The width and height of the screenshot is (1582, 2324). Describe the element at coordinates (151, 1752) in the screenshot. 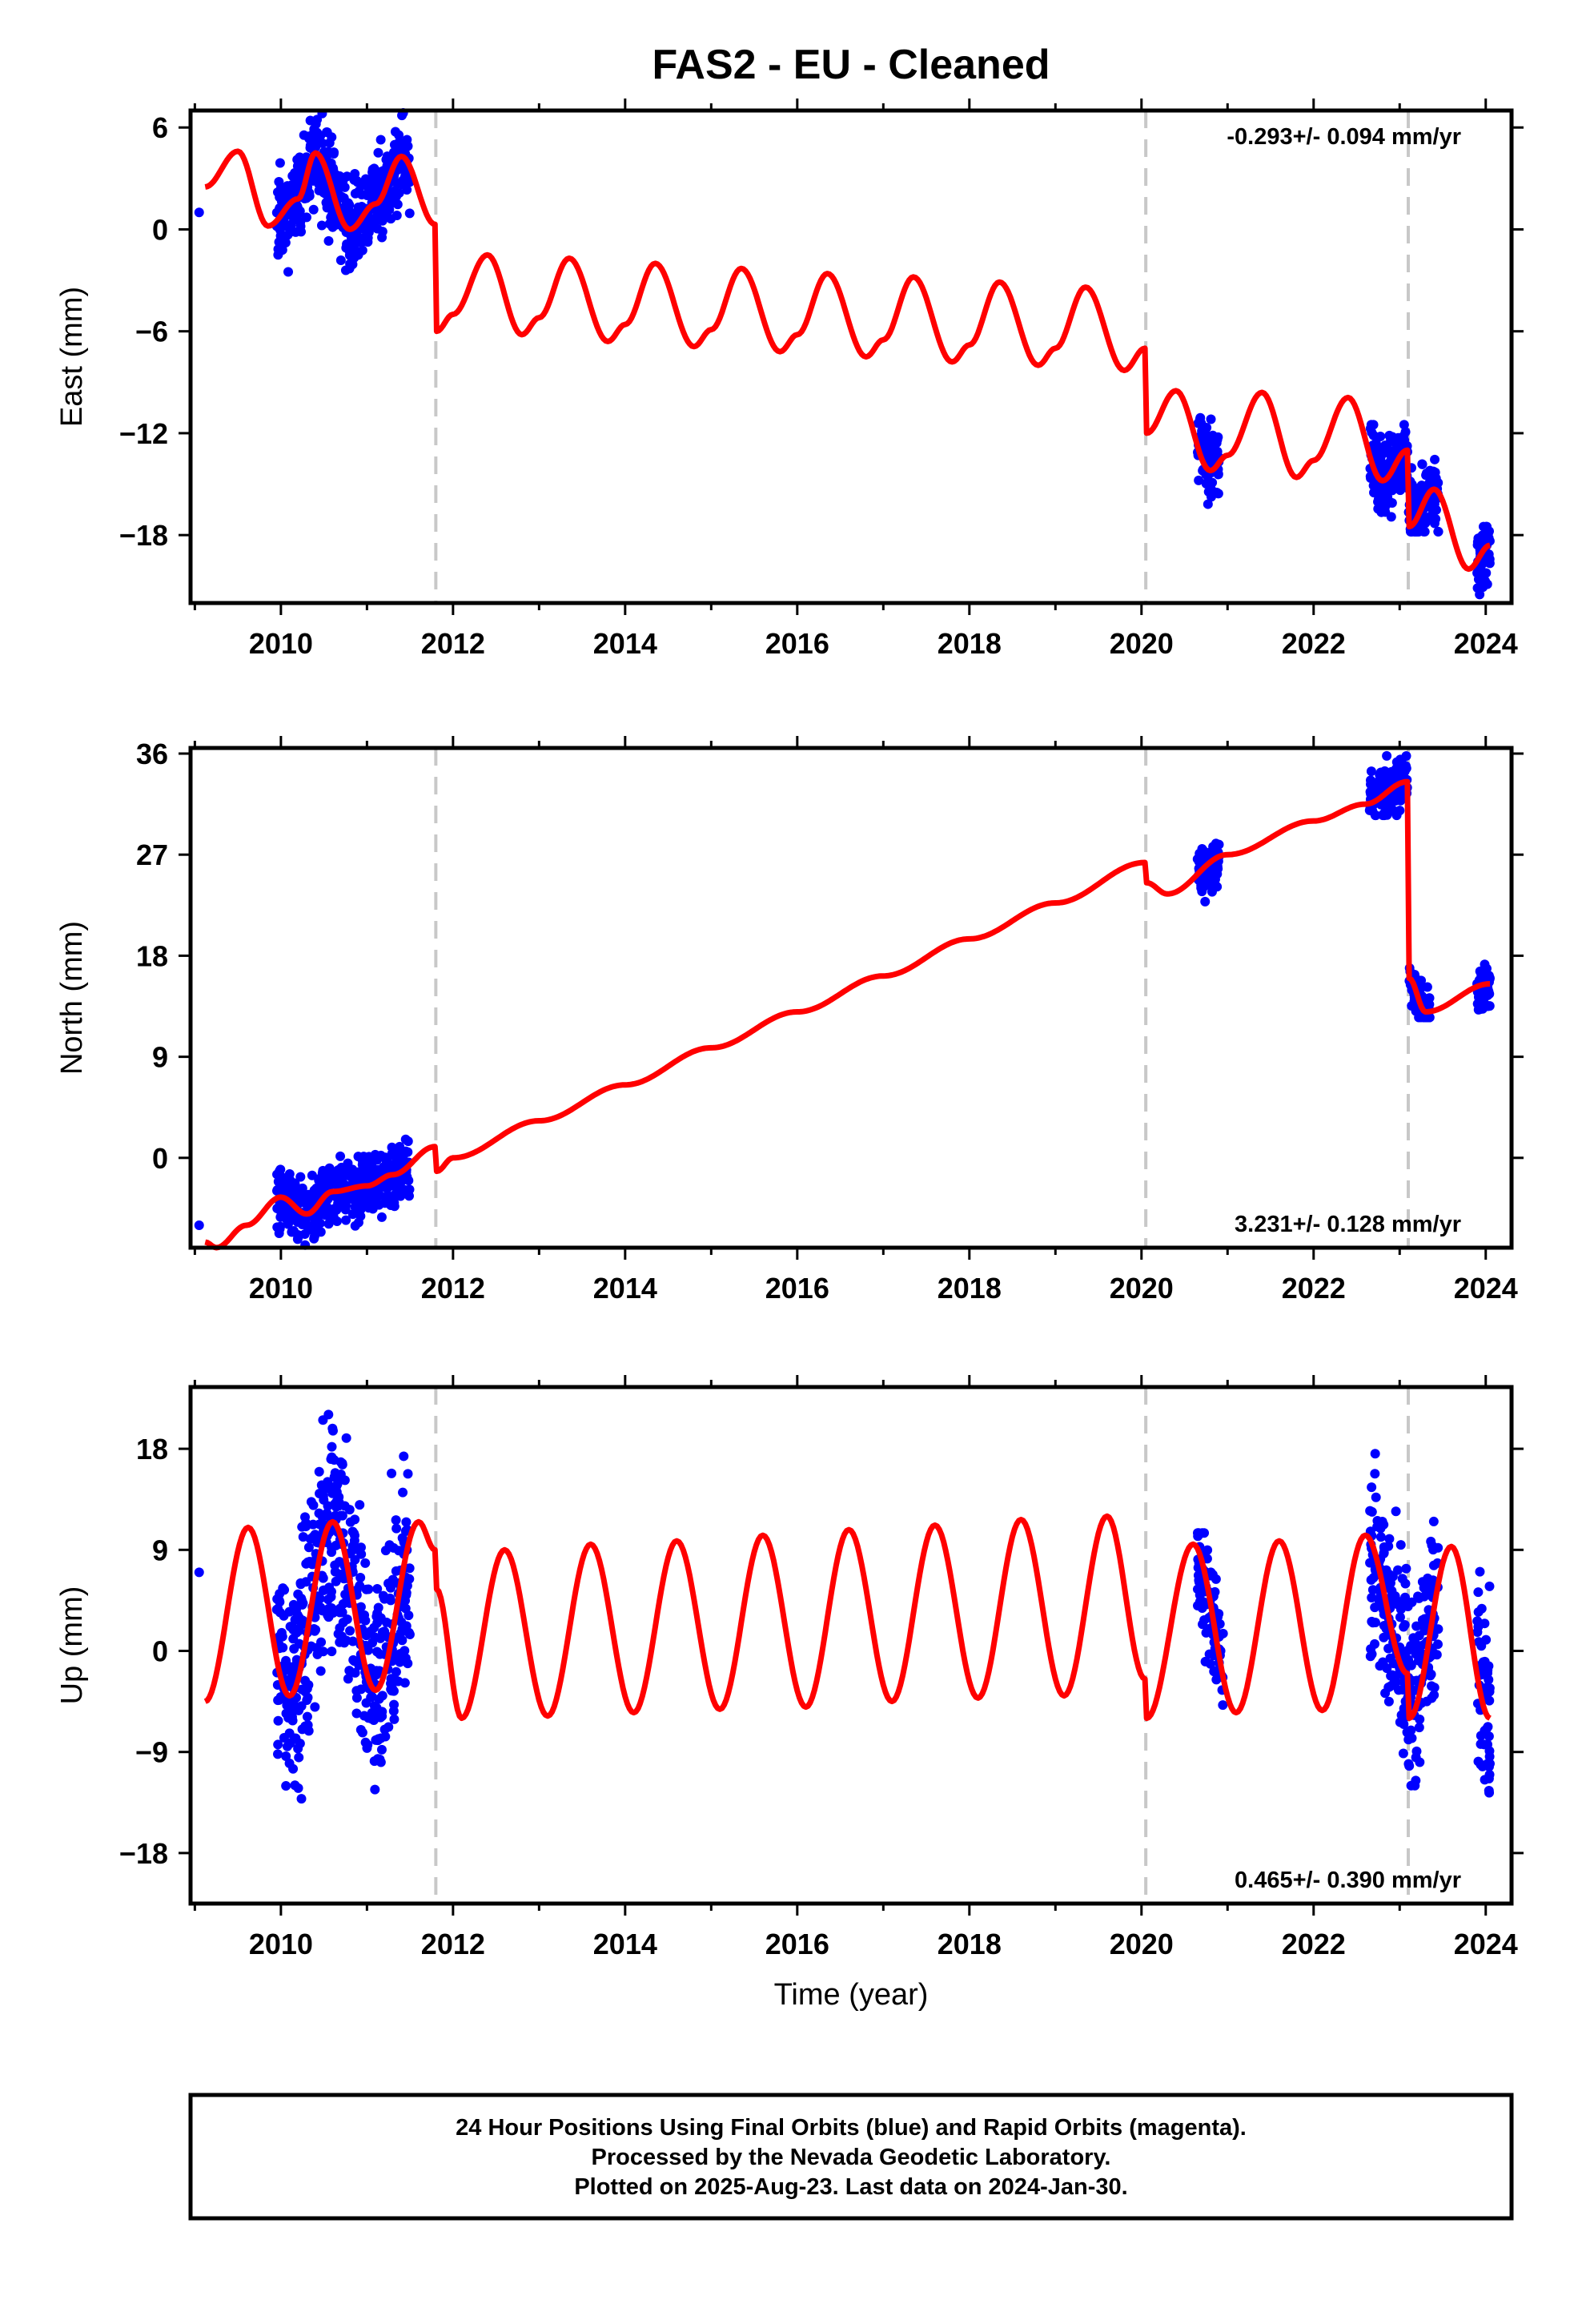

I see `y-tick-label: −9` at that location.